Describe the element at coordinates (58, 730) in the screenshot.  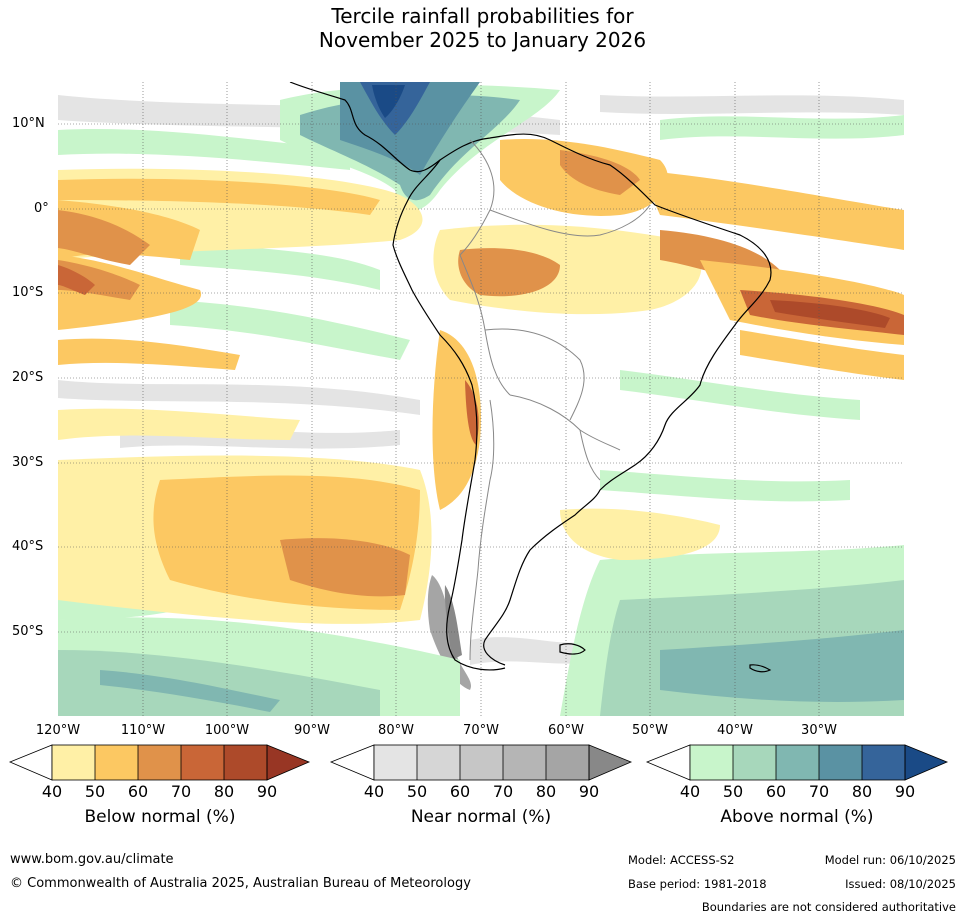
I see `lon-label: 120°W` at that location.